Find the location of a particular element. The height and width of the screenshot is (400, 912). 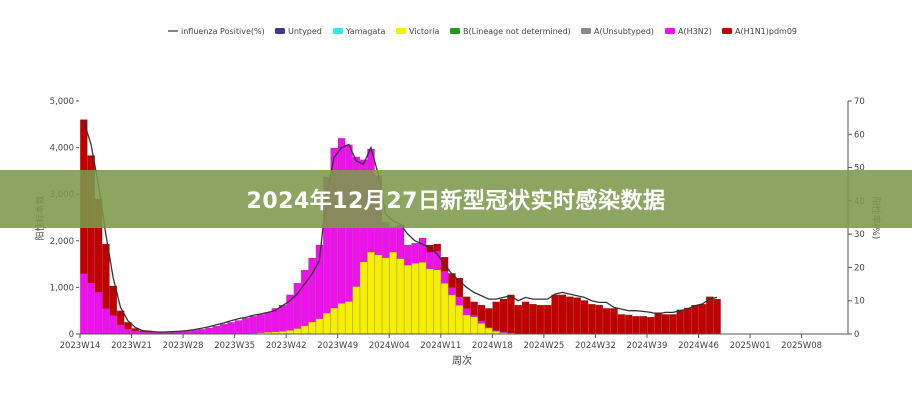

y2-tick-label: 20 is located at coordinates (859, 268).